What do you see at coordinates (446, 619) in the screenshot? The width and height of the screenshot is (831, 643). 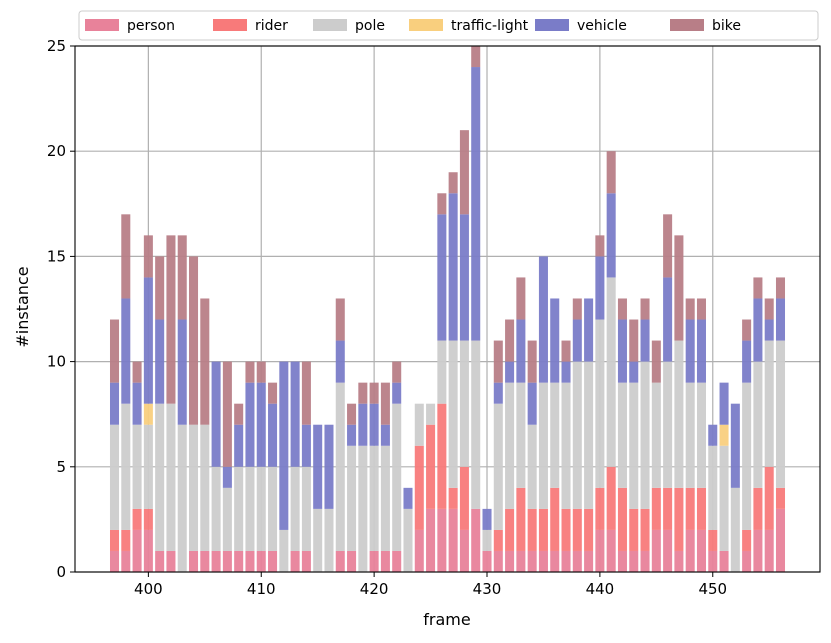 I see `x-axis-label: frame` at bounding box center [446, 619].